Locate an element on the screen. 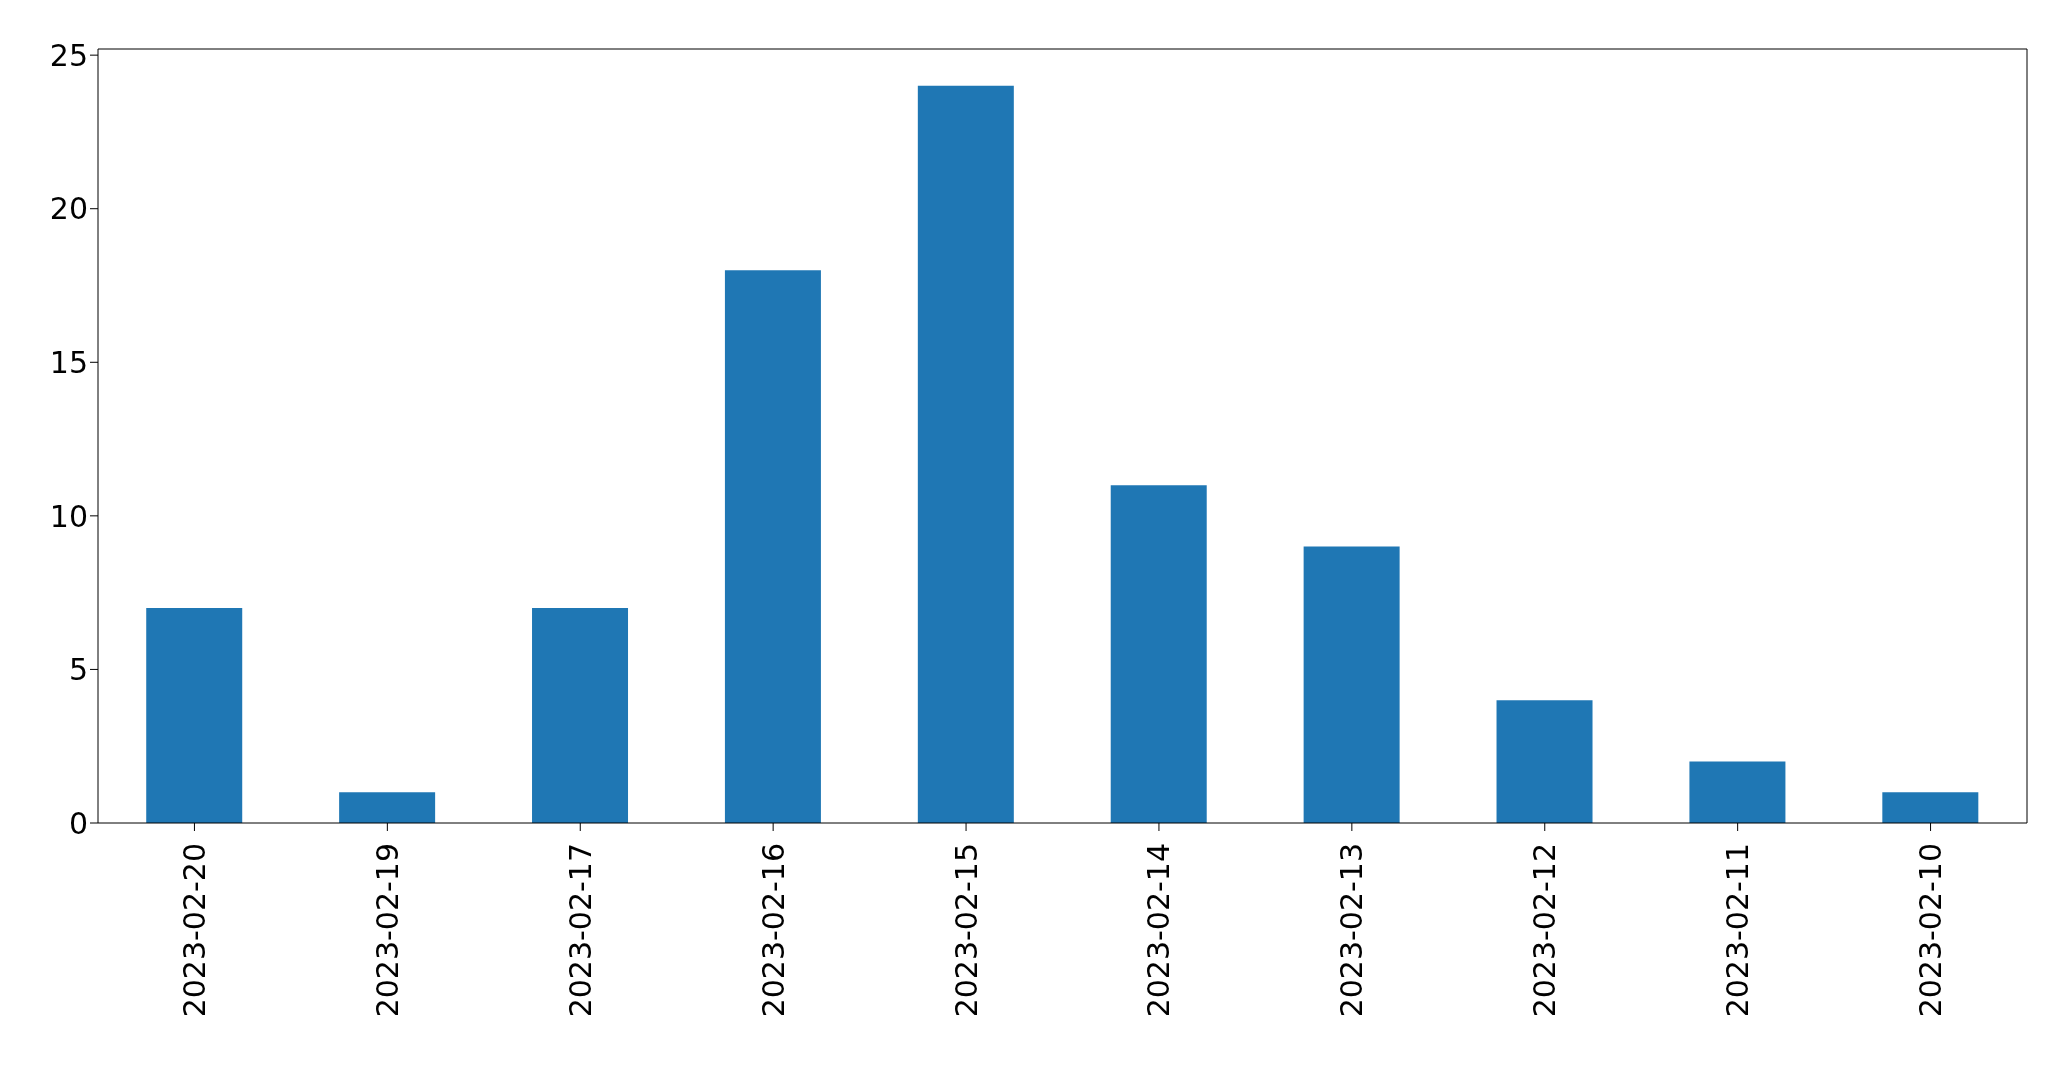 This screenshot has height=1069, width=2071. y-tick-label: 0 is located at coordinates (78, 823).